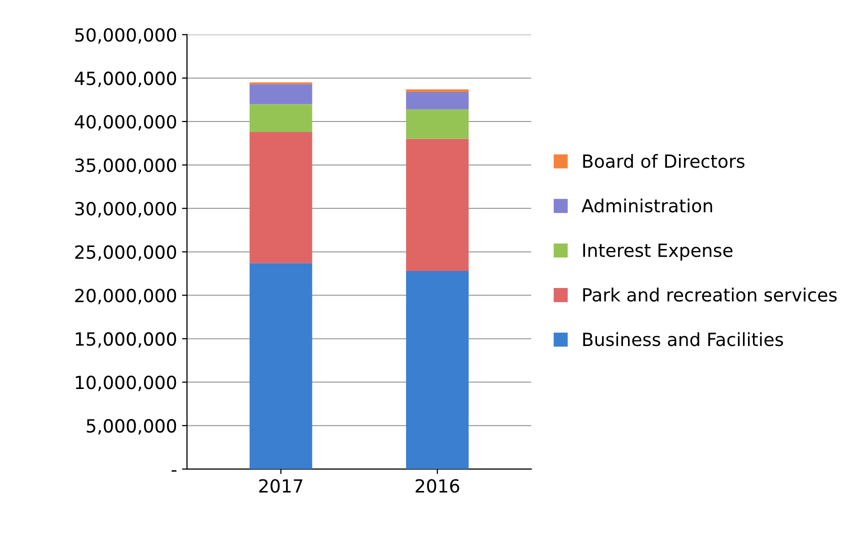 Image resolution: width=850 pixels, height=533 pixels. Describe the element at coordinates (125, 122) in the screenshot. I see `y-tick-label: 40,000,000` at that location.